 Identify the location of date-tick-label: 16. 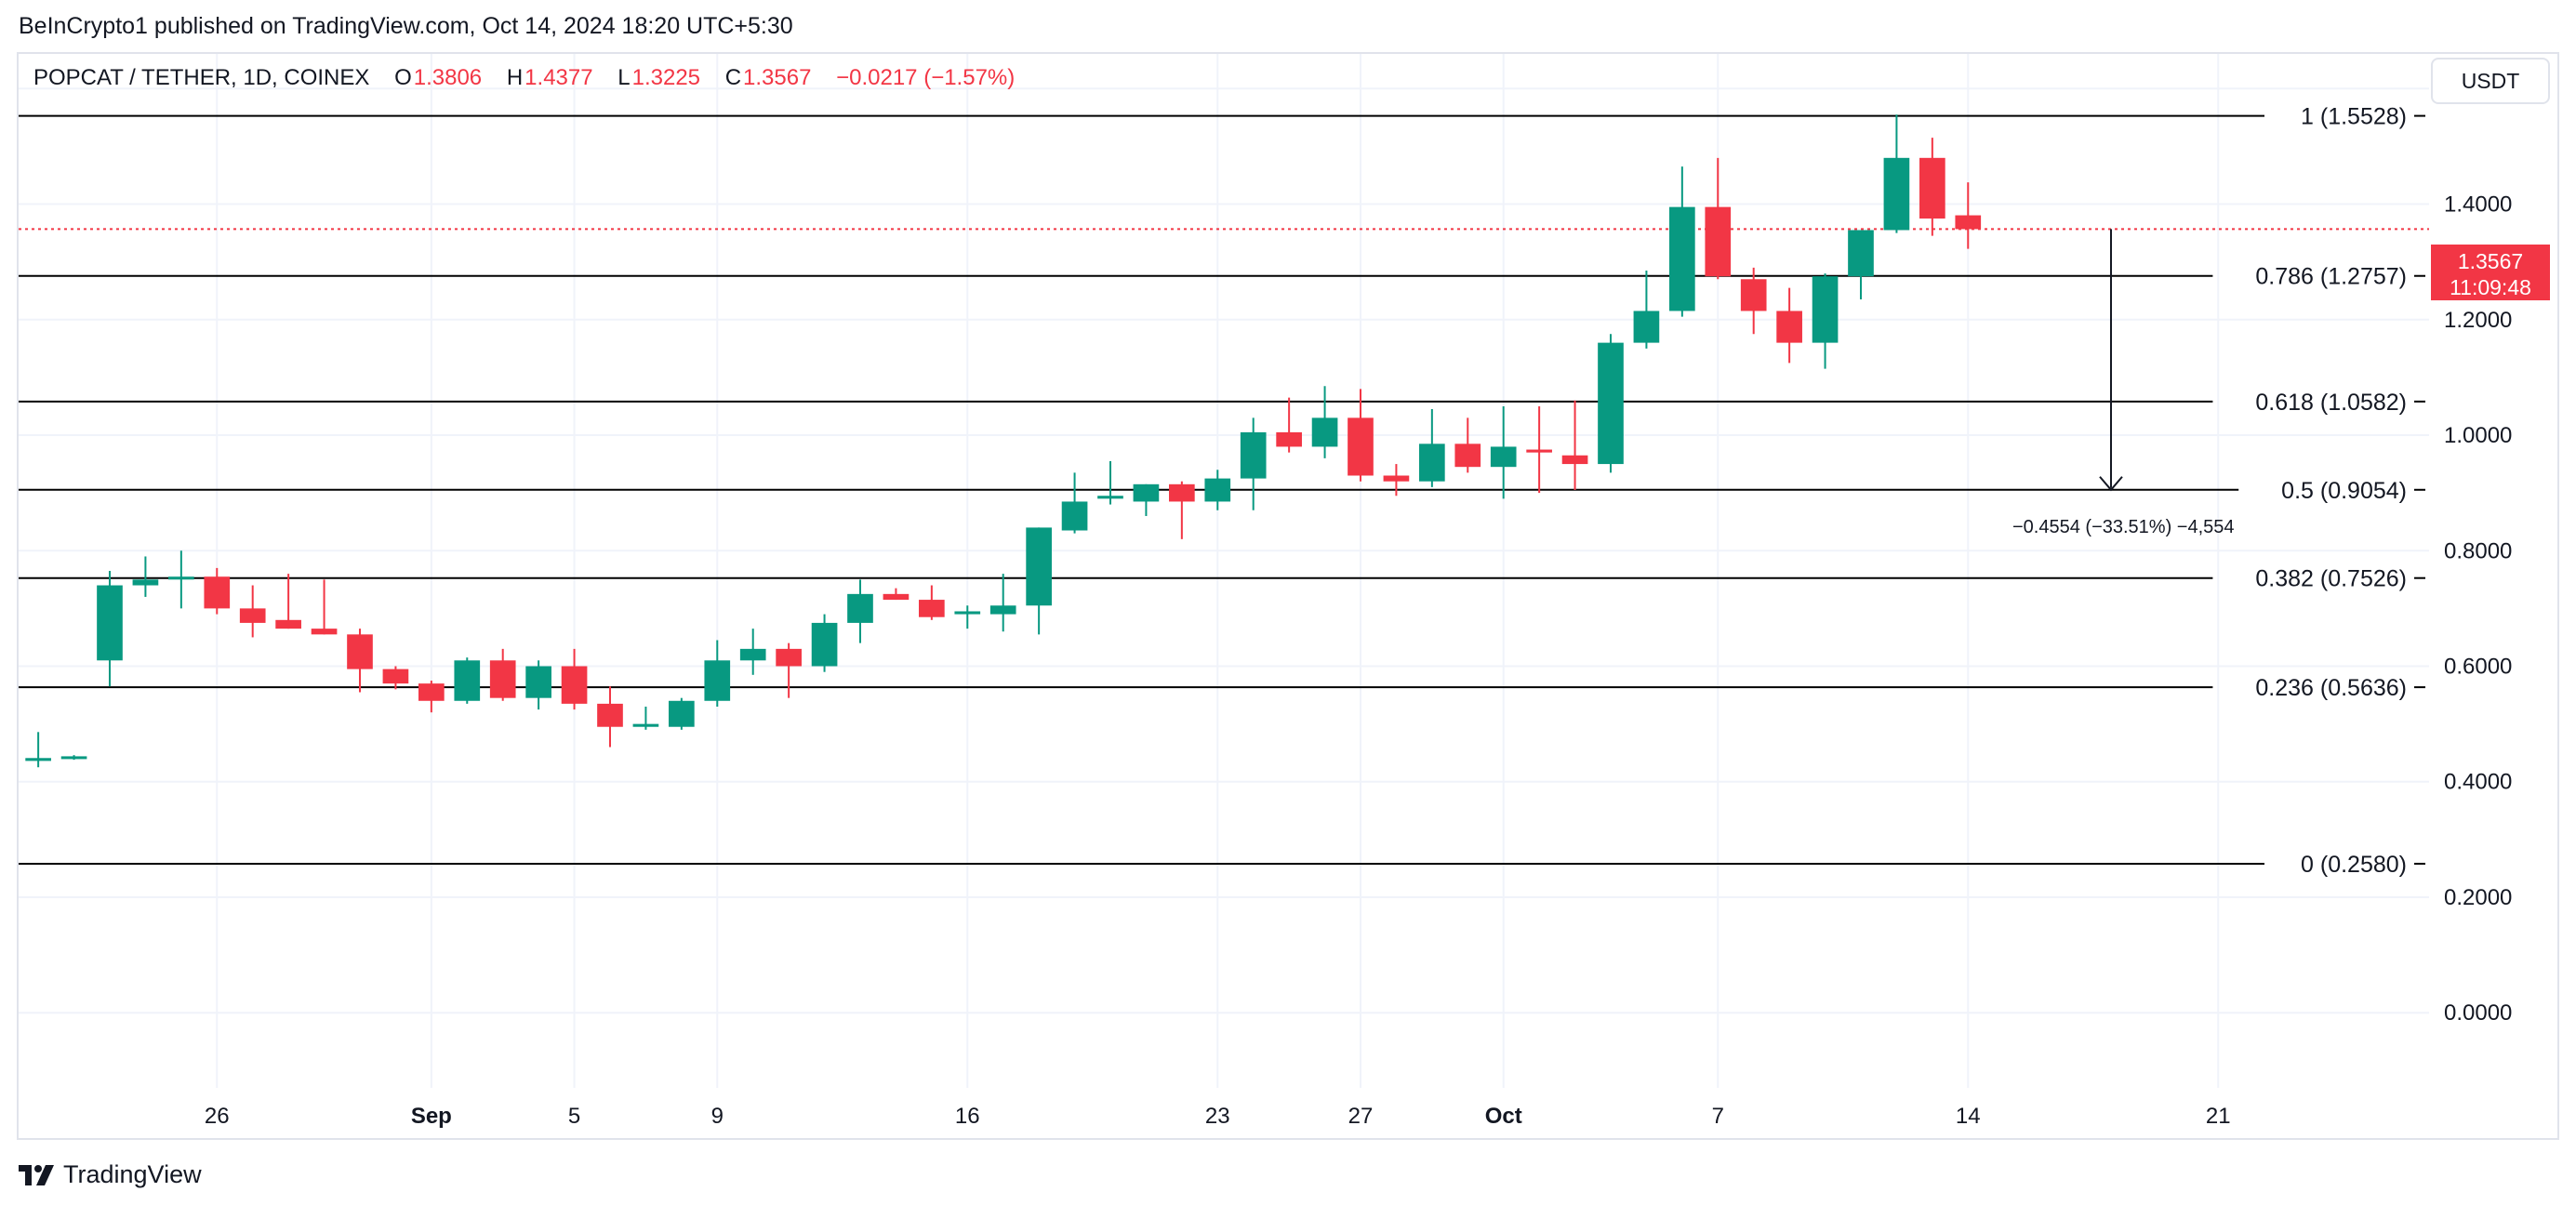
(967, 1116).